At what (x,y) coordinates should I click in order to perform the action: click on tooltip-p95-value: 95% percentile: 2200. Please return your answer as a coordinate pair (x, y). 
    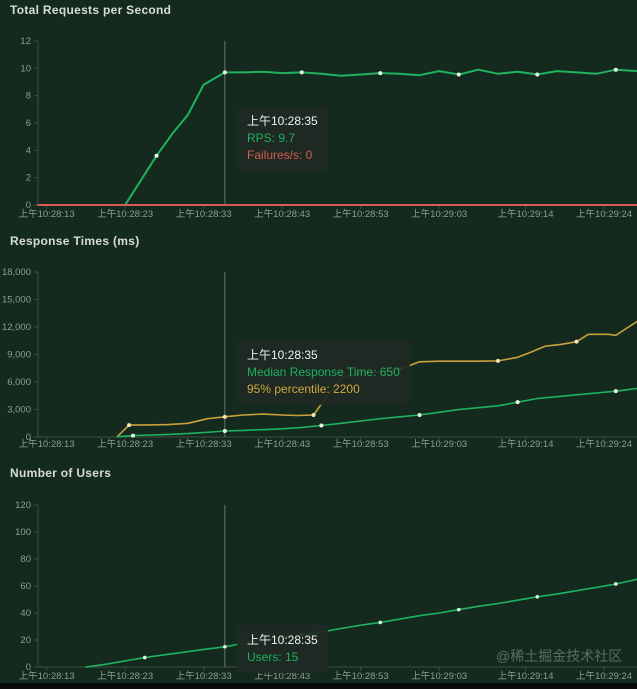
    Looking at the image, I should click on (303, 389).